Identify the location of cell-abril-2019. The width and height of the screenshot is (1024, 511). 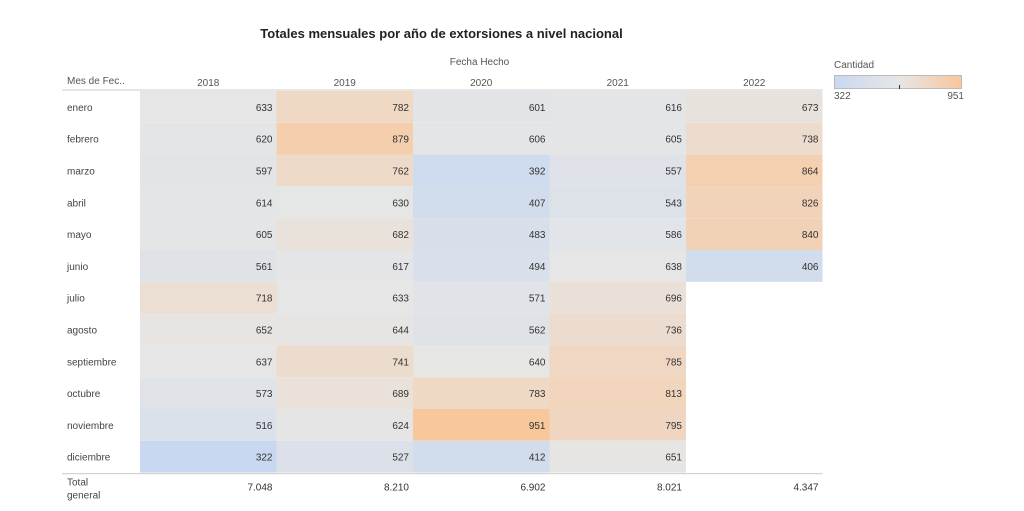
(344, 202).